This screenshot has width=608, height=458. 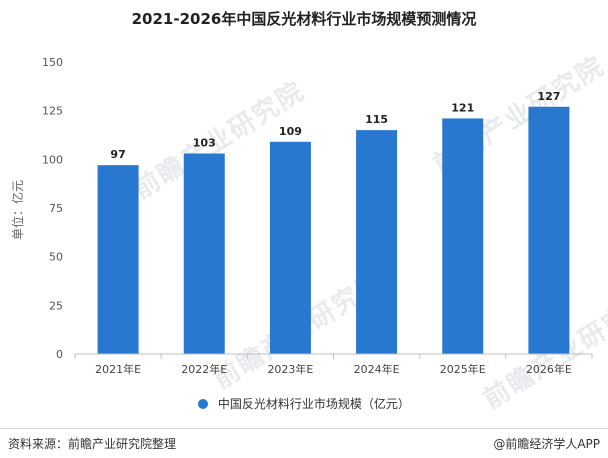 What do you see at coordinates (313, 404) in the screenshot?
I see `legend-label: 中国反光材料行业市场规模（亿元）` at bounding box center [313, 404].